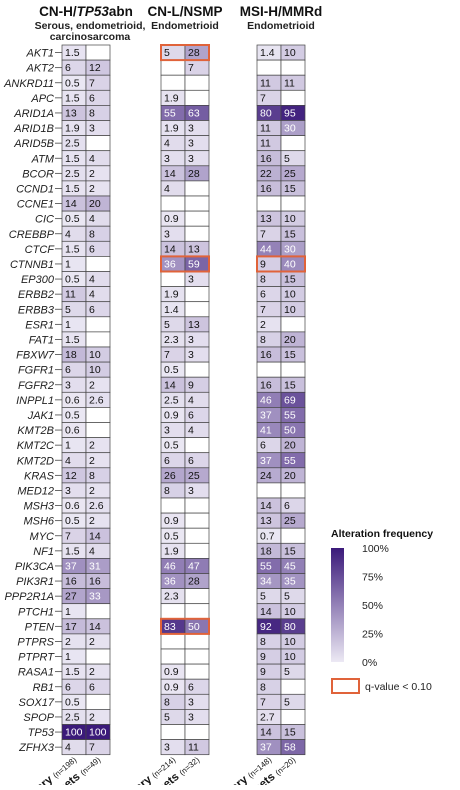  Describe the element at coordinates (266, 521) in the screenshot. I see `cell-value: 13` at that location.